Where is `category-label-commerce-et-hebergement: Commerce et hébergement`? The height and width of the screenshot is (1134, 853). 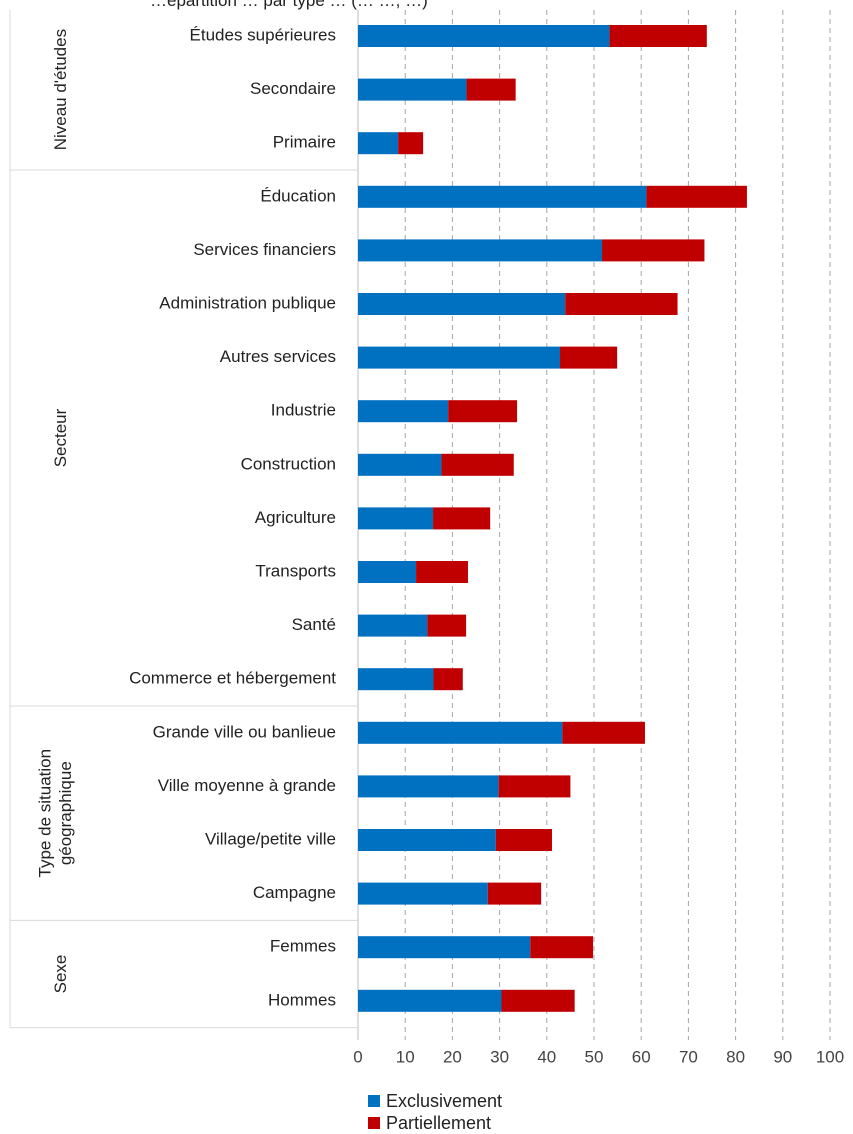 category-label-commerce-et-hebergement: Commerce et hébergement is located at coordinates (232, 678).